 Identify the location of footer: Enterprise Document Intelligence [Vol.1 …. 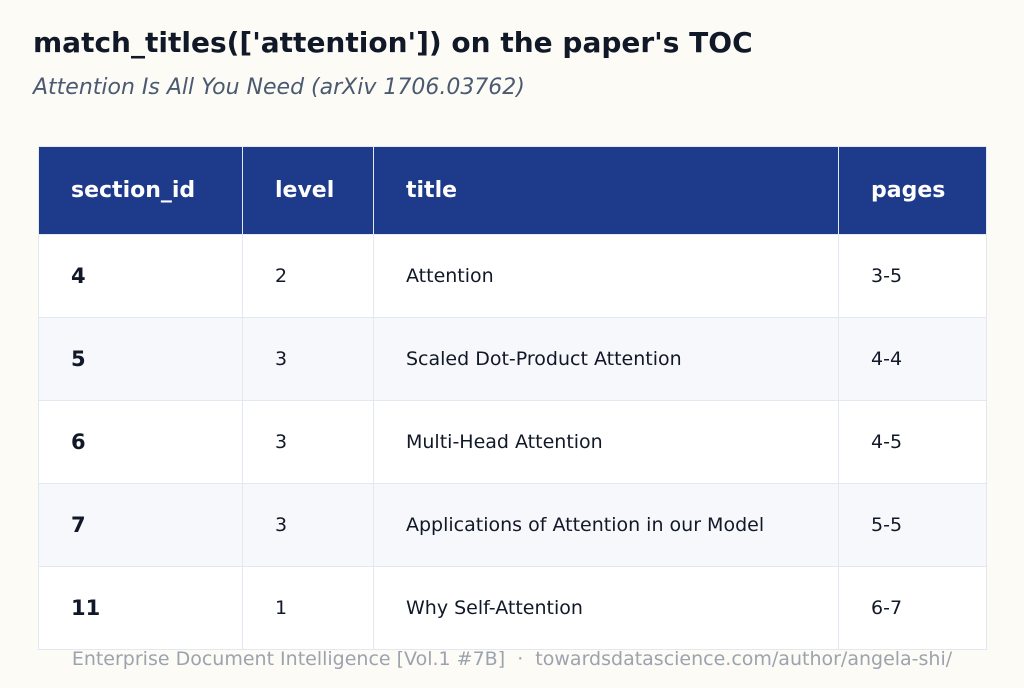
(512, 659).